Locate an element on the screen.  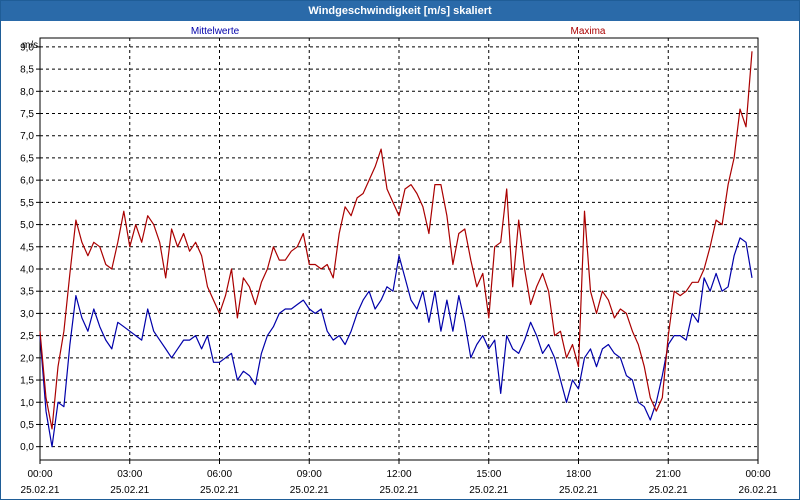
x-tick-date: 26.02.21 is located at coordinates (758, 490).